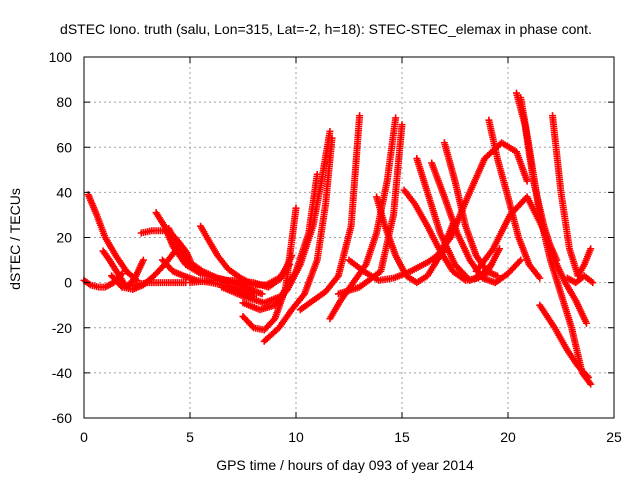 The height and width of the screenshot is (480, 640). What do you see at coordinates (62, 418) in the screenshot?
I see `y-tick-label: -60` at bounding box center [62, 418].